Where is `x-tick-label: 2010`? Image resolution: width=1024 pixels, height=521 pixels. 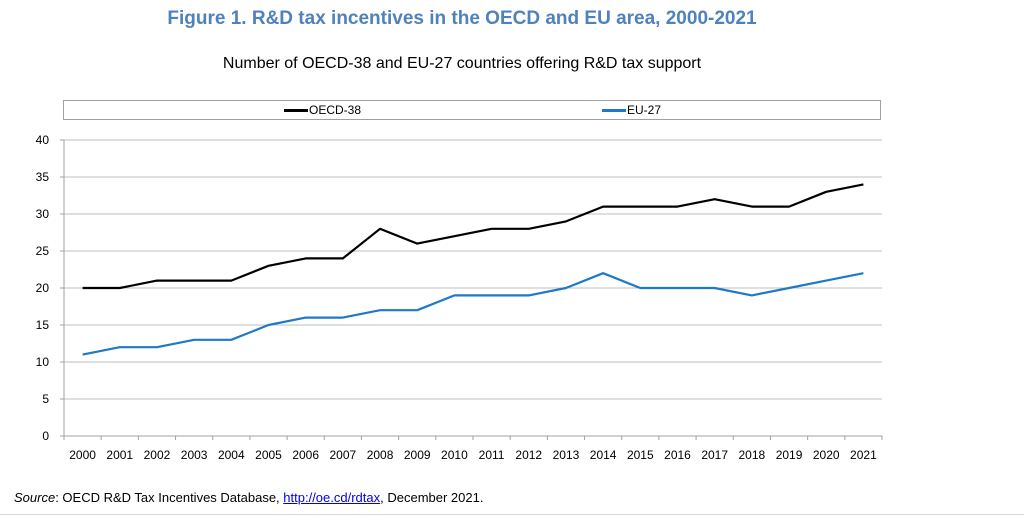 x-tick-label: 2010 is located at coordinates (454, 455).